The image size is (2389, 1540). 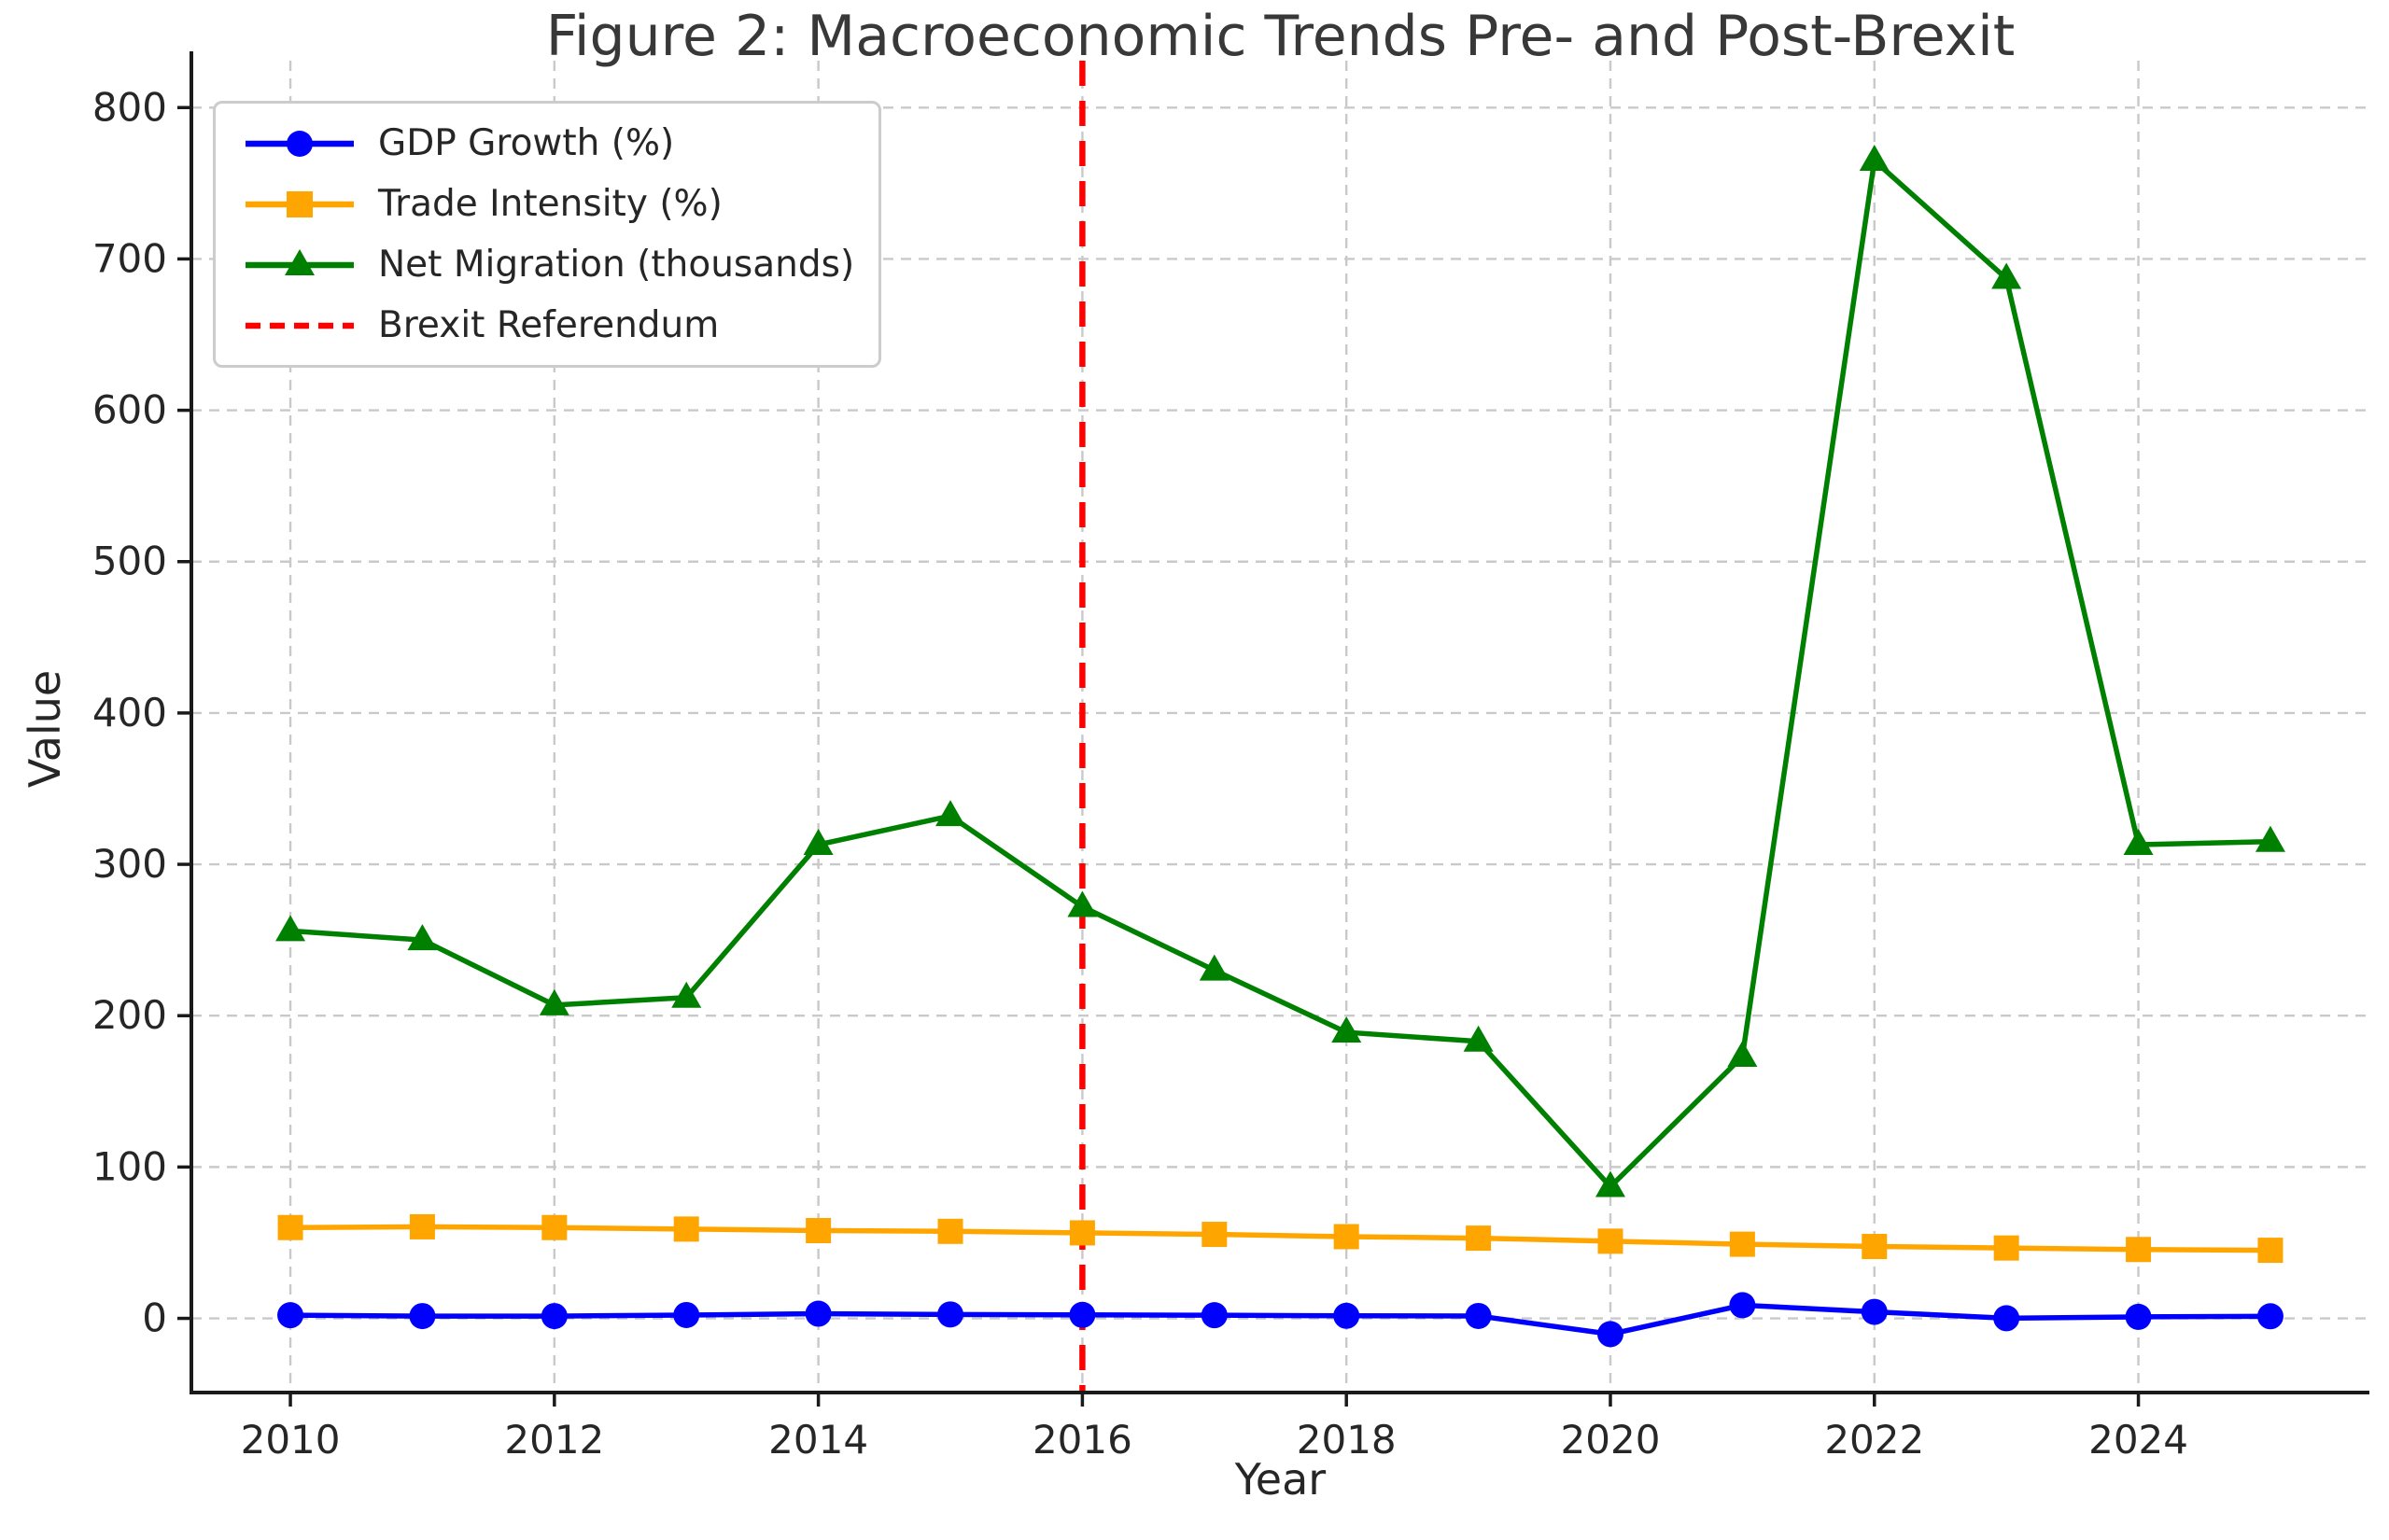 I want to click on y-tick-label: 100, so click(x=129, y=1166).